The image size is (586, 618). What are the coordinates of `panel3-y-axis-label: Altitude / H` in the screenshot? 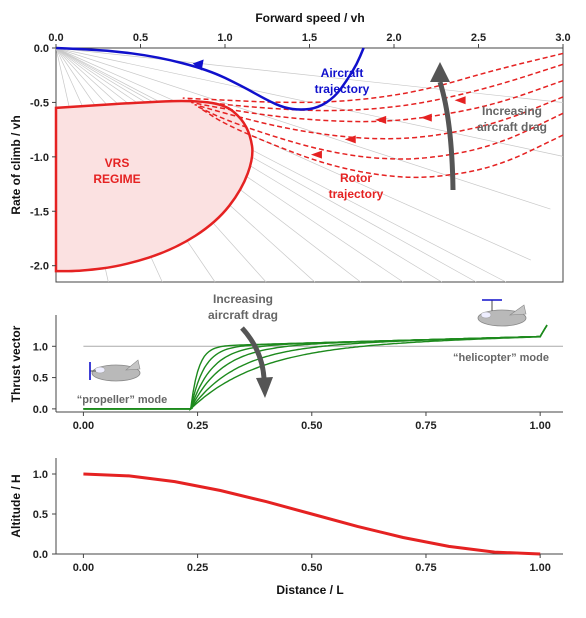 It's located at (16, 505).